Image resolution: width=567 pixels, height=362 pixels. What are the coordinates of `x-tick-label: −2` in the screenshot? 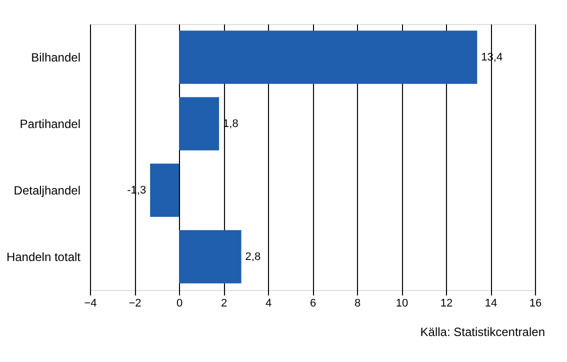 It's located at (135, 304).